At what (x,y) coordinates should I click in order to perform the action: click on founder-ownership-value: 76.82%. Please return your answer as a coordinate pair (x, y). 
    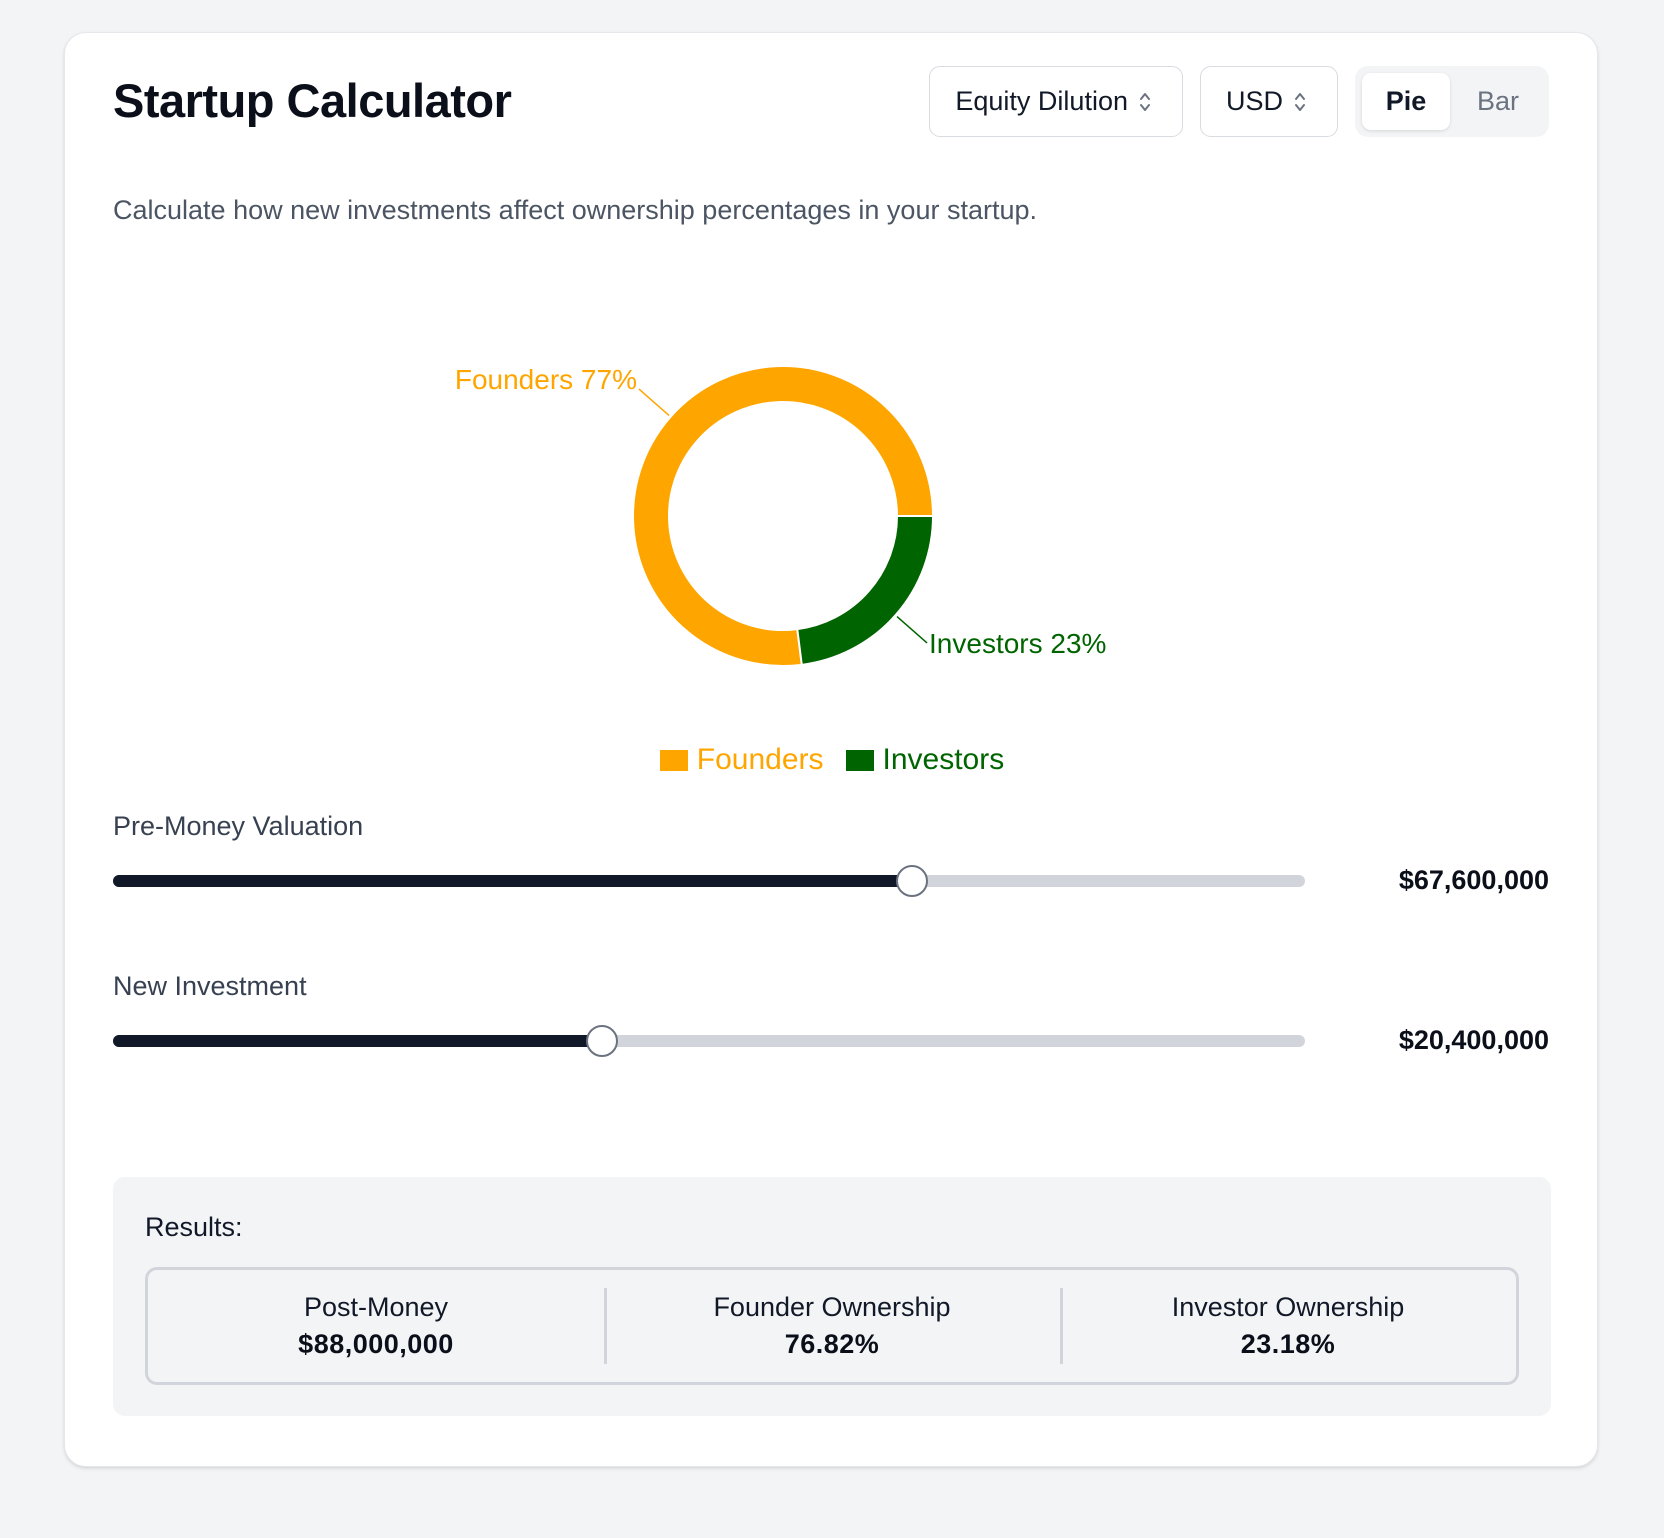
    Looking at the image, I should click on (832, 1344).